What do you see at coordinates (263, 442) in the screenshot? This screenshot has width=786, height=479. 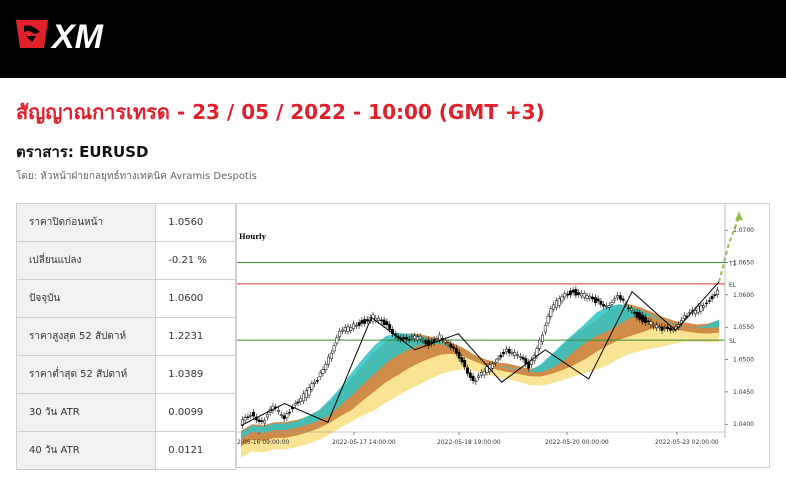 I see `x-tick-label: 2-05-16 09:00:00` at bounding box center [263, 442].